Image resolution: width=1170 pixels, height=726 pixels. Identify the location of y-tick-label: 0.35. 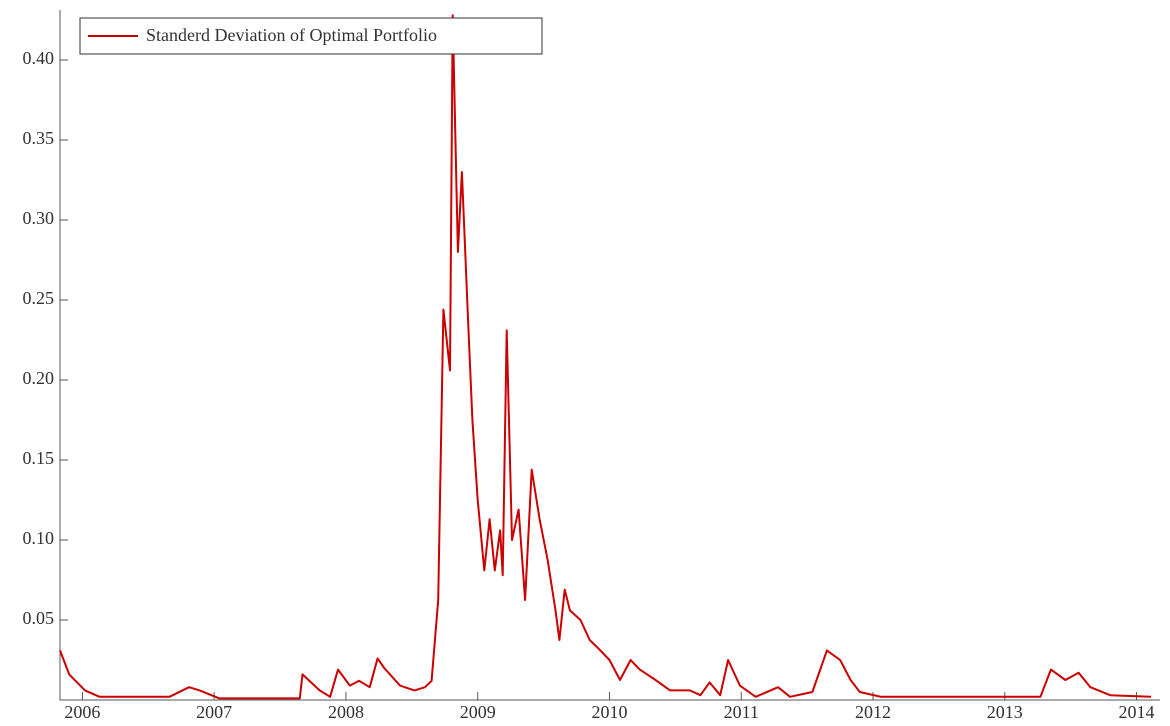
(39, 138).